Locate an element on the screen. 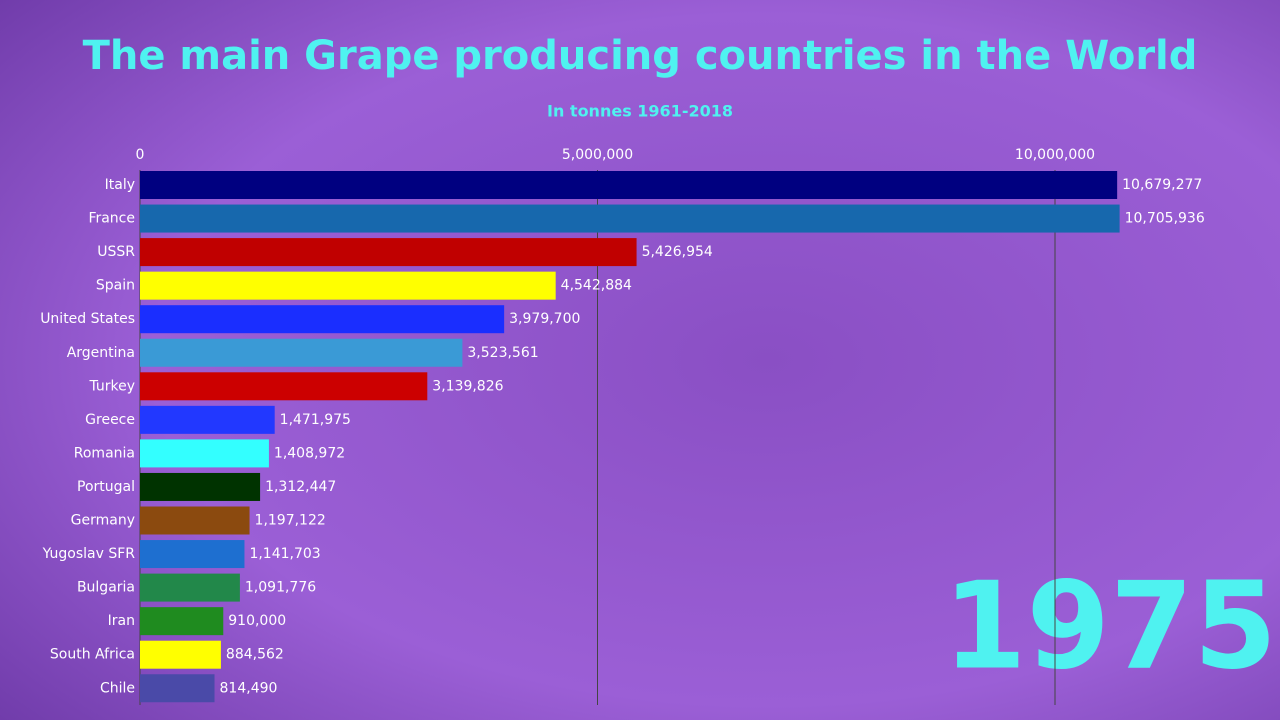  value-label: 1,141,703 is located at coordinates (284, 554).